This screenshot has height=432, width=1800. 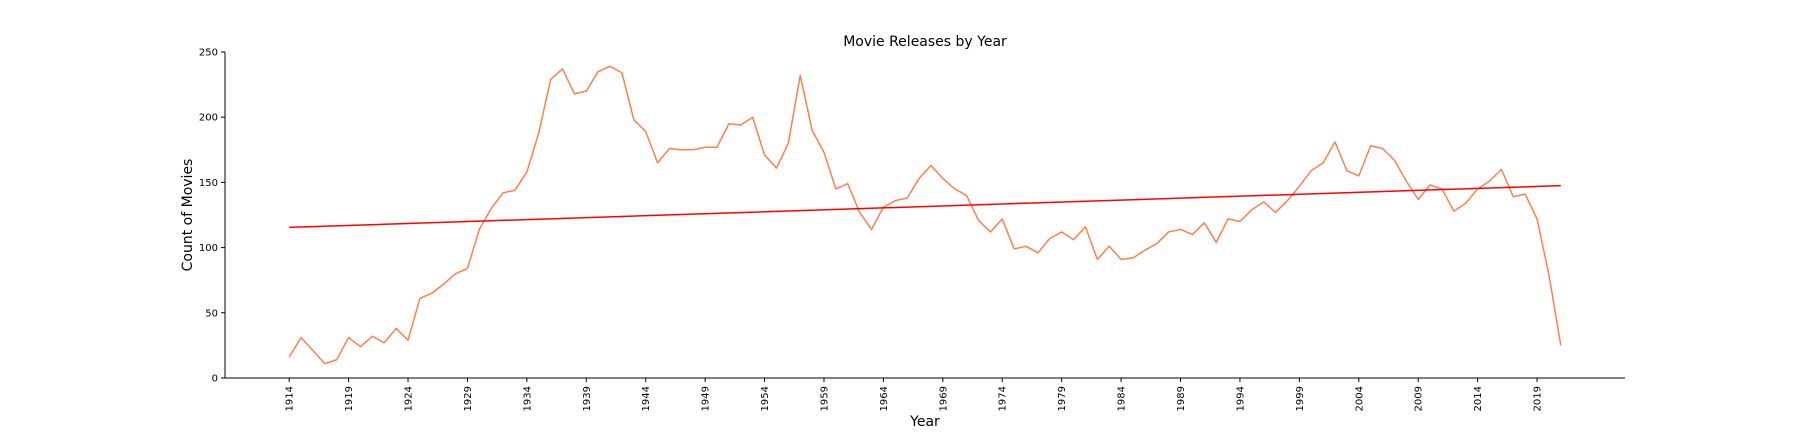 I want to click on x-tick-label: 2019, so click(x=1538, y=398).